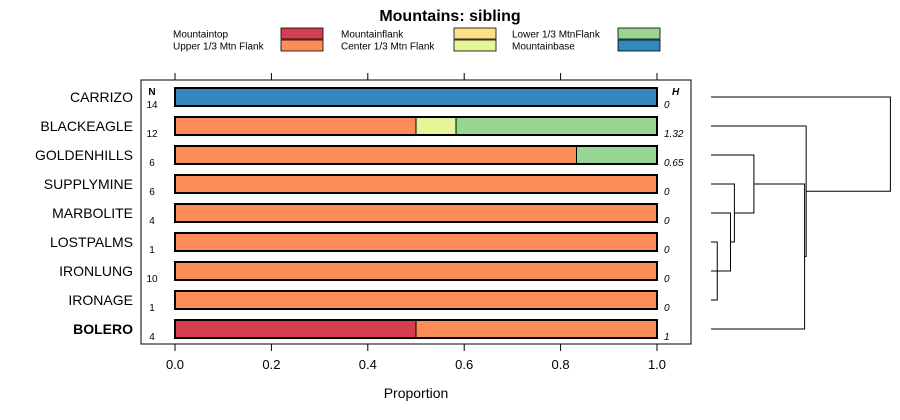 This screenshot has width=900, height=420. I want to click on legend-label-mountainbase: Mountainbase, so click(543, 47).